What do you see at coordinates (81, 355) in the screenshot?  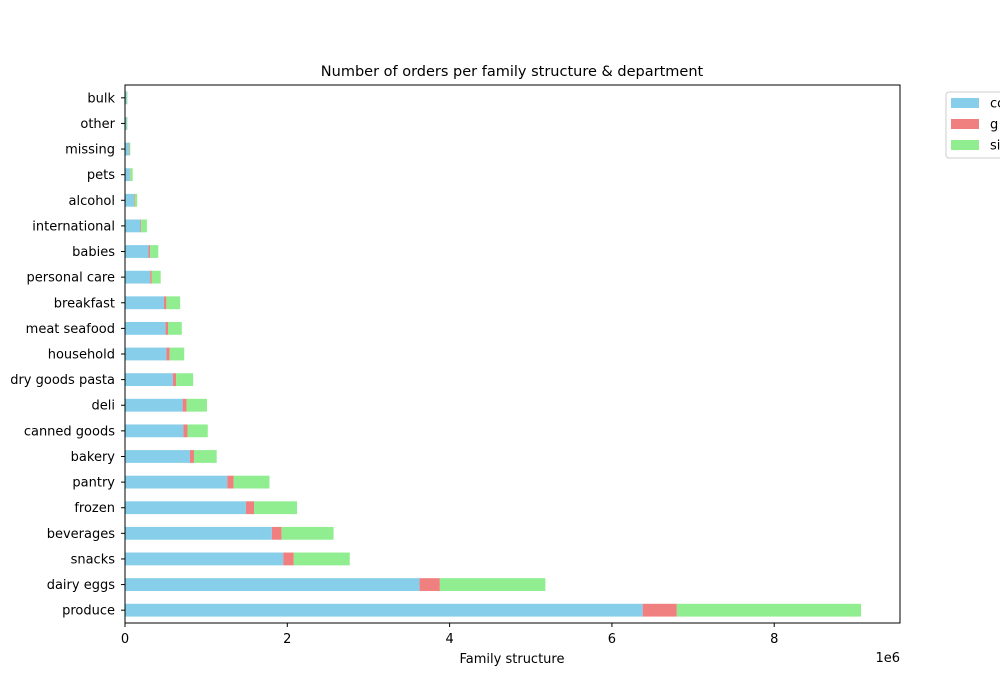 I see `y-tick-label: household` at bounding box center [81, 355].